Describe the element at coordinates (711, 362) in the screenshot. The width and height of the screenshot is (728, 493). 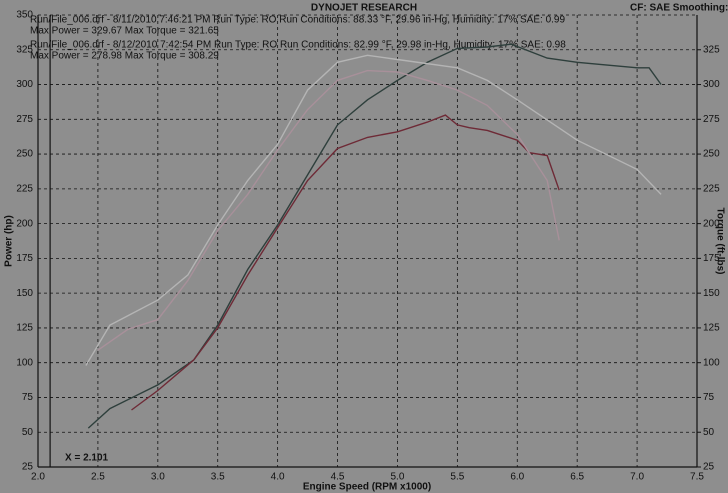
I see `y2-tick-label: 100` at that location.